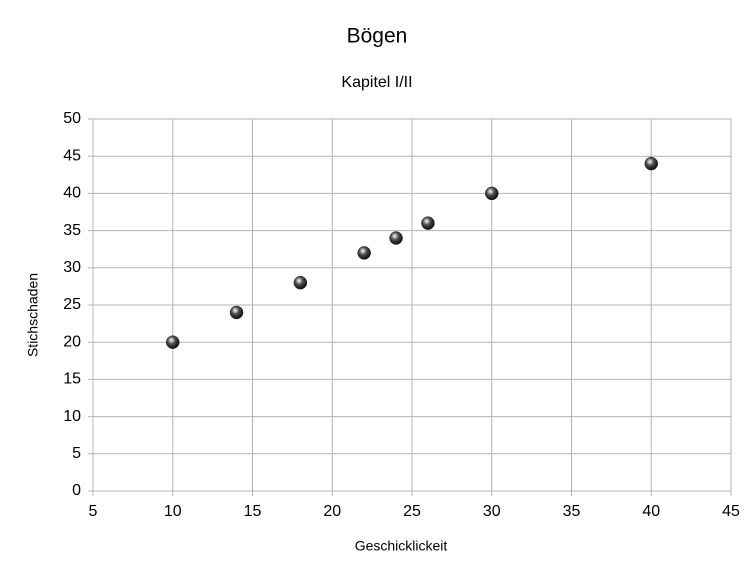 The height and width of the screenshot is (580, 756). What do you see at coordinates (72, 416) in the screenshot?
I see `y-tick-label: 10` at bounding box center [72, 416].